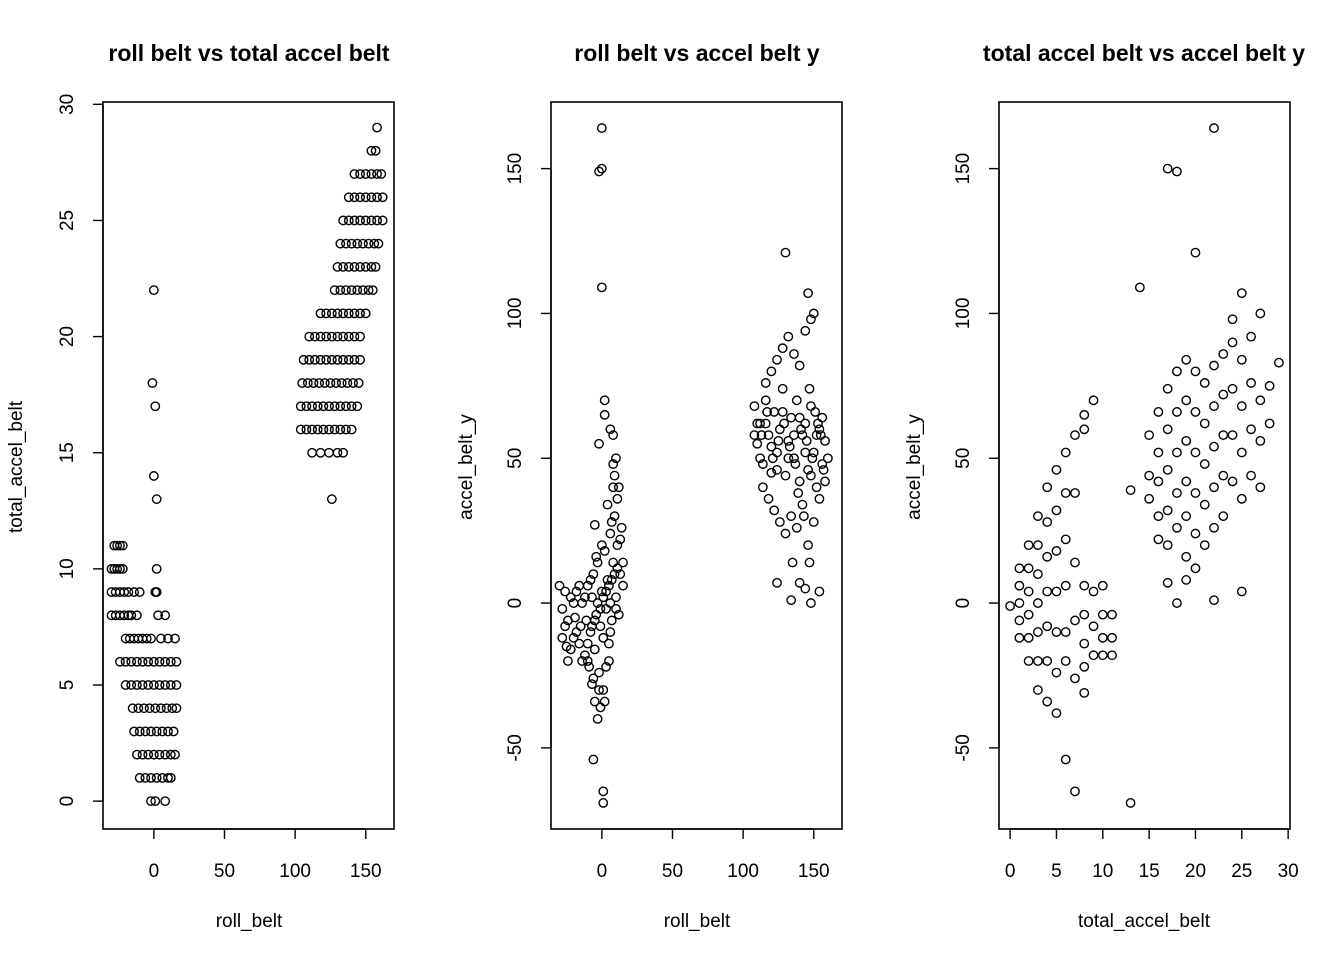 The width and height of the screenshot is (1344, 960). What do you see at coordinates (814, 871) in the screenshot?
I see `x-tick-label: 150` at bounding box center [814, 871].